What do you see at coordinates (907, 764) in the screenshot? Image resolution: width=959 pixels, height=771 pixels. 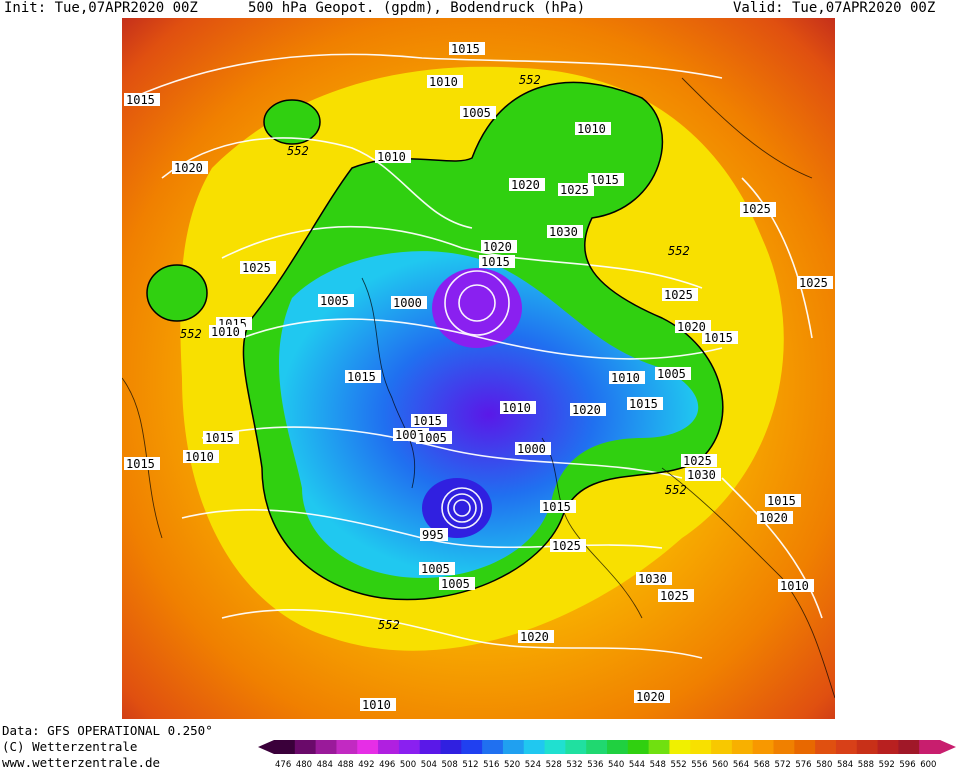 I see `legend-tick-label: 596` at bounding box center [907, 764].